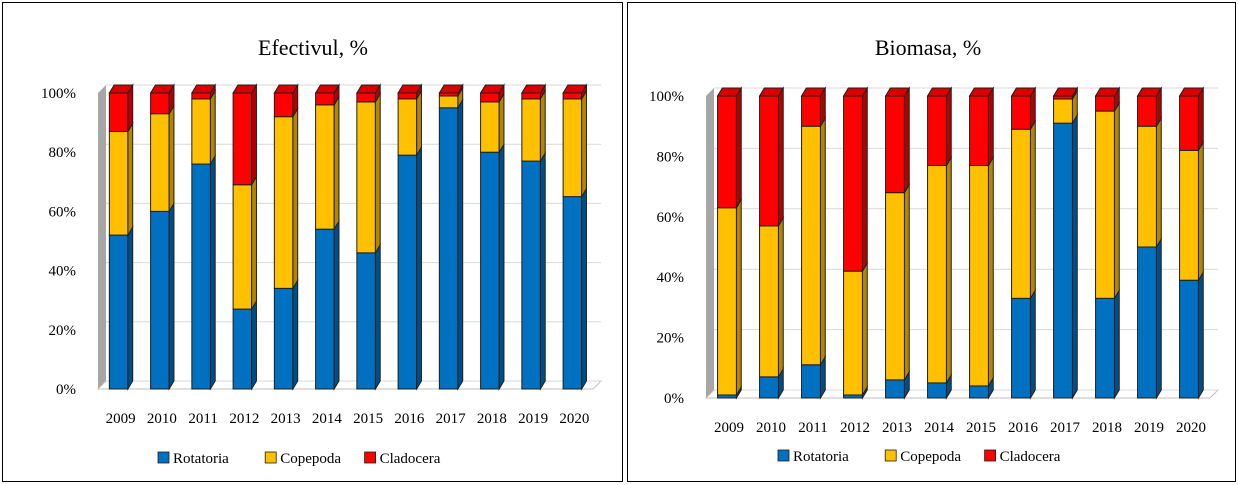 This screenshot has height=485, width=1238. What do you see at coordinates (492, 89) in the screenshot?
I see `bar-top-2018` at bounding box center [492, 89].